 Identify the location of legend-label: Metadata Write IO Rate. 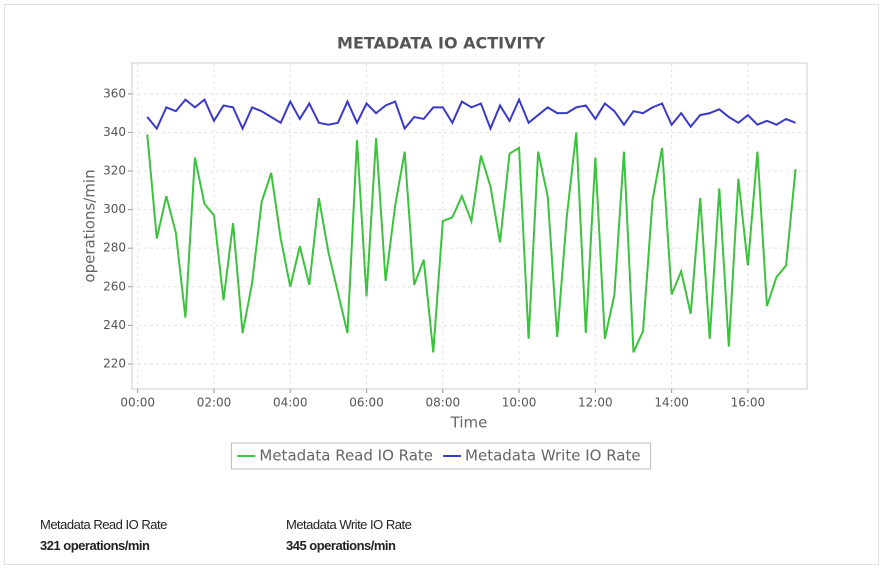
(553, 456).